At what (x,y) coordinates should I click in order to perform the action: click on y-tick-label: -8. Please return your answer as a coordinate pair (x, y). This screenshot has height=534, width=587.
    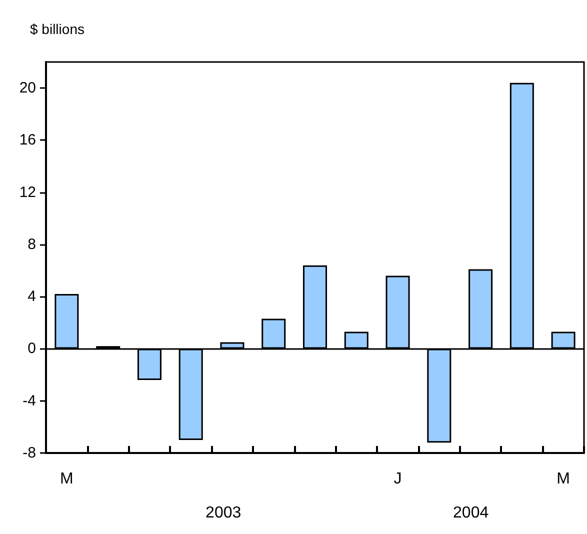
    Looking at the image, I should click on (29, 453).